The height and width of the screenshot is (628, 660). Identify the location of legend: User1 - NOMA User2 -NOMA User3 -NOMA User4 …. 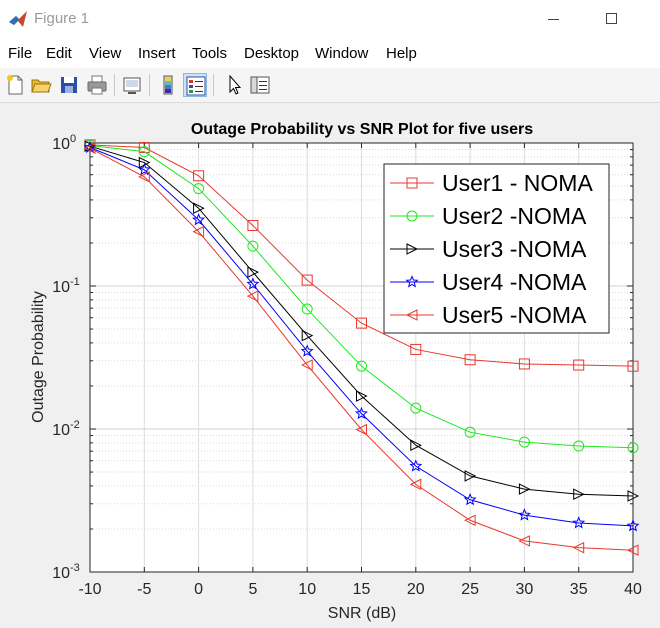
(496, 248).